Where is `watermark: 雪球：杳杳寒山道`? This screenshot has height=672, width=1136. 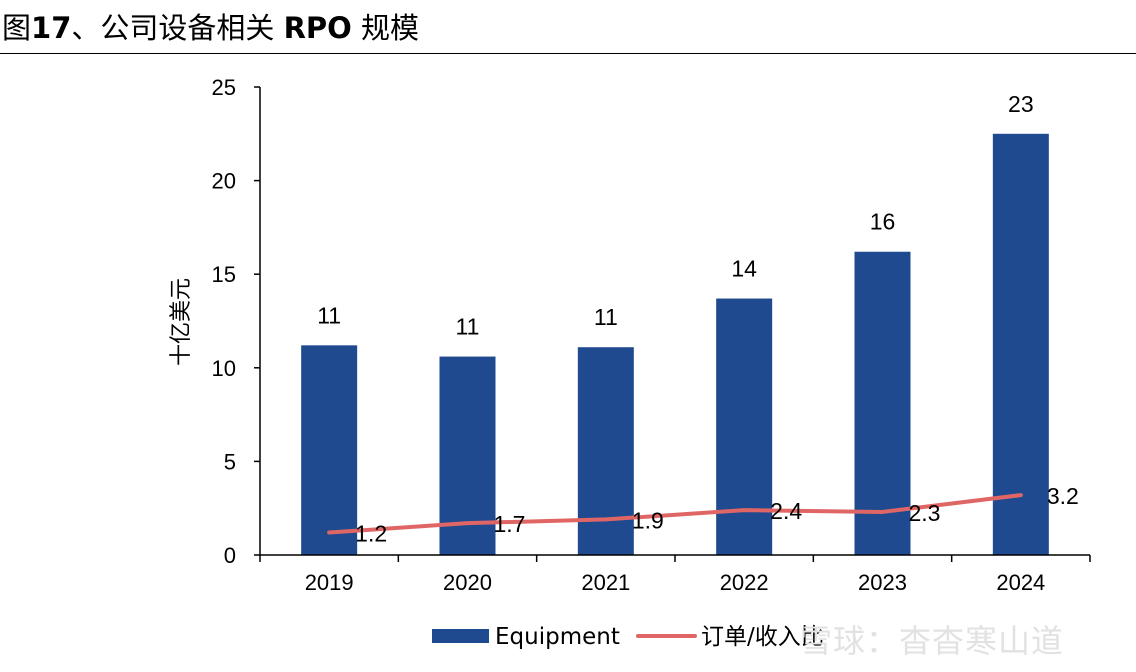 watermark: 雪球：杳杳寒山道 is located at coordinates (932, 641).